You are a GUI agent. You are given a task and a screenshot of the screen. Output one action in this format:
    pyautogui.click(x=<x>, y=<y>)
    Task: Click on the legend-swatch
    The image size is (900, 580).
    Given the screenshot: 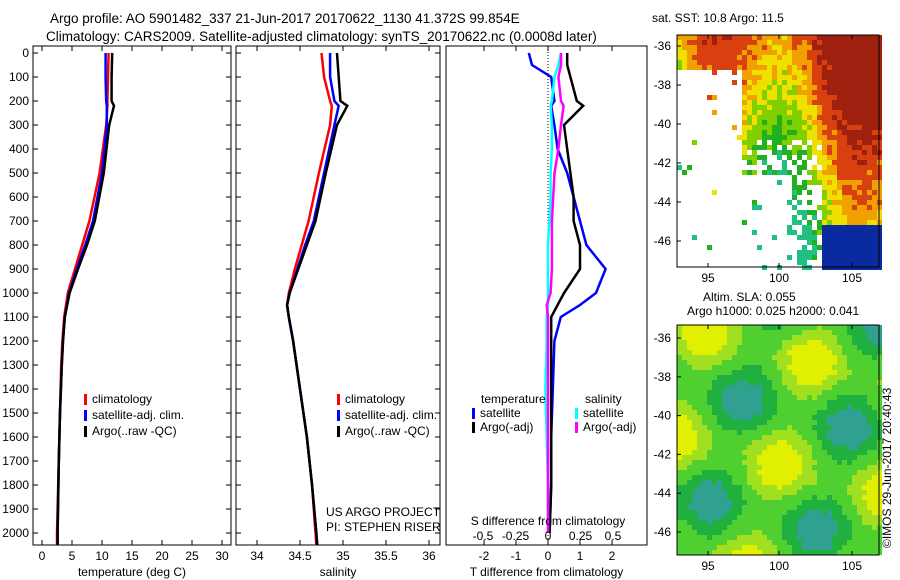 What is the action you would take?
    pyautogui.click(x=338, y=399)
    